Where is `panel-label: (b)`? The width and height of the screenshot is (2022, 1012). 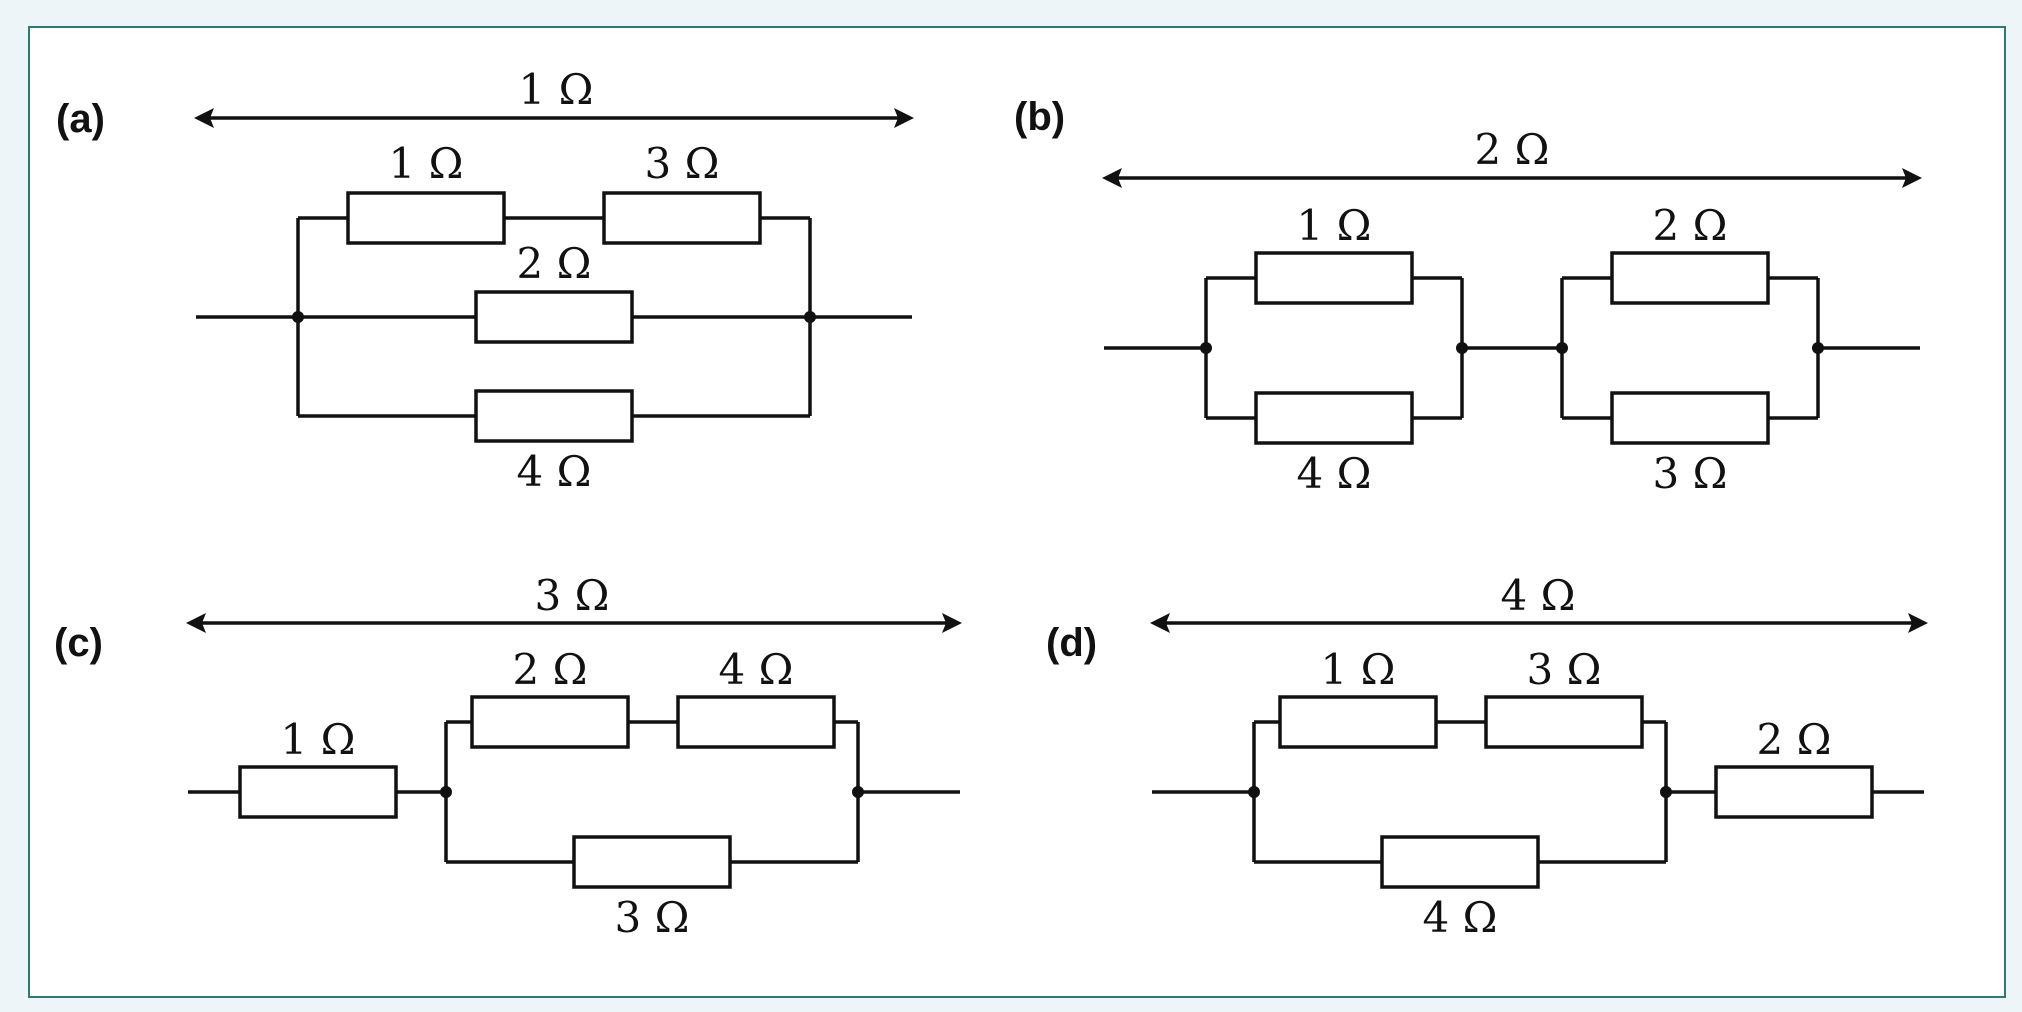
panel-label: (b) is located at coordinates (1039, 117).